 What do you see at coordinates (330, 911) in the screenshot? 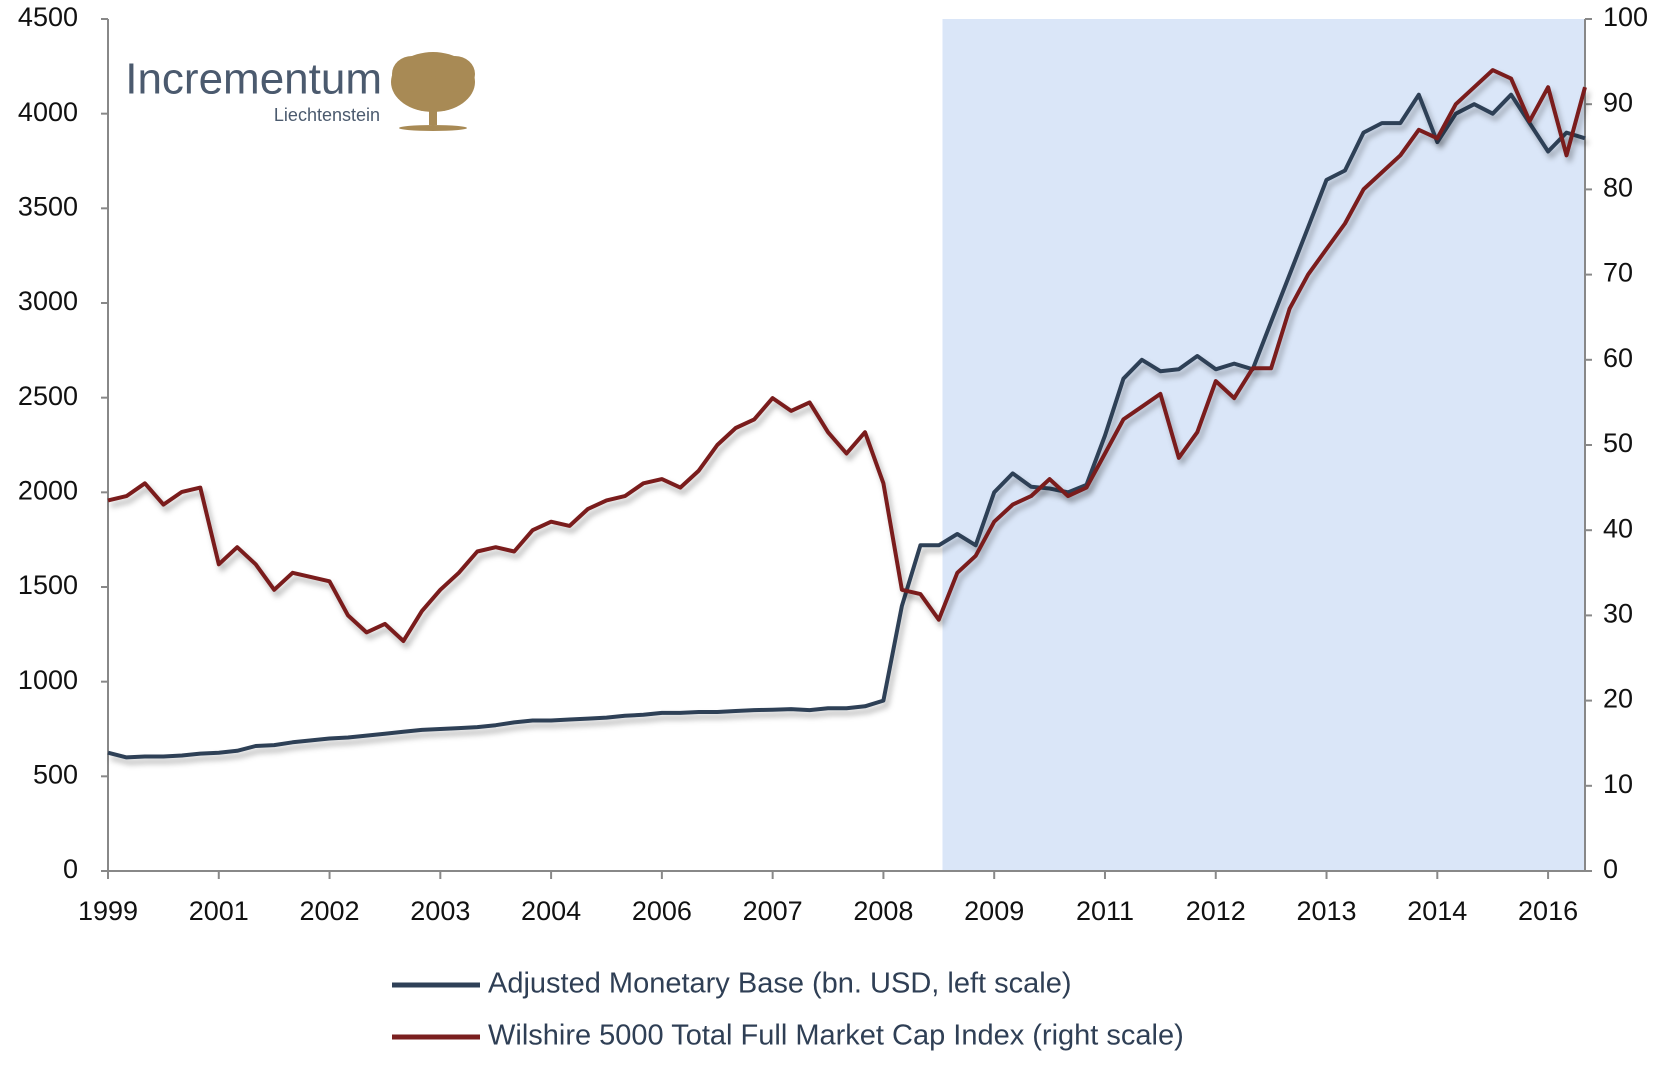
I see `x-tick-label: 2002` at bounding box center [330, 911].